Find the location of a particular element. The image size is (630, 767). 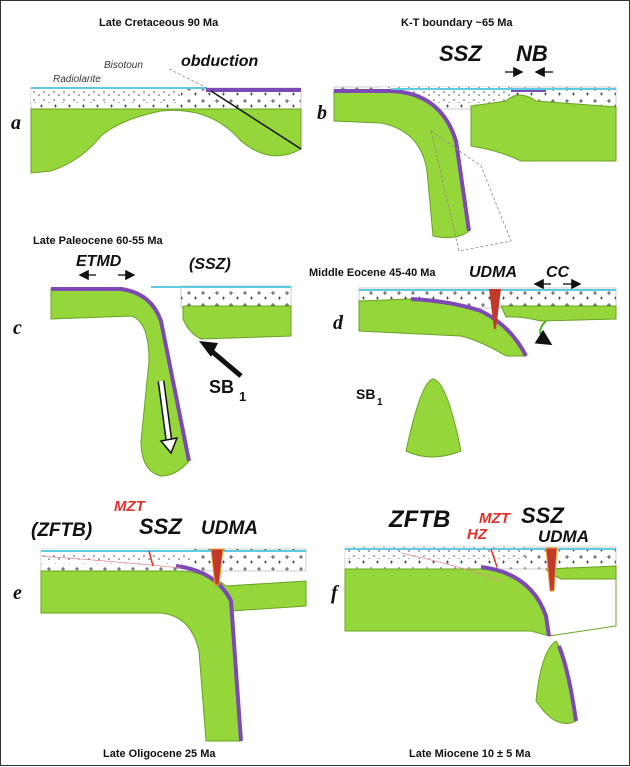

panel-e-sediment is located at coordinates (116, 556).